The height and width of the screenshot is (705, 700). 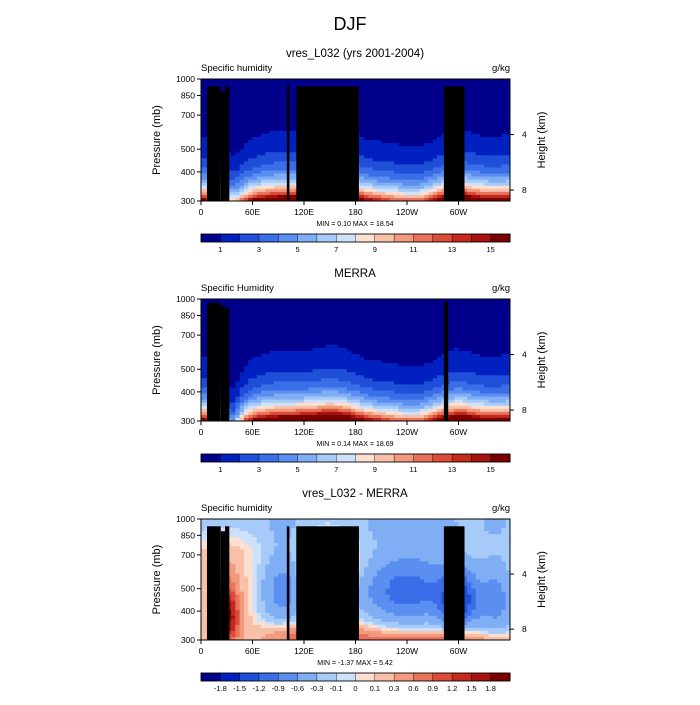 What do you see at coordinates (423, 238) in the screenshot?
I see `colorbar-swatch` at bounding box center [423, 238].